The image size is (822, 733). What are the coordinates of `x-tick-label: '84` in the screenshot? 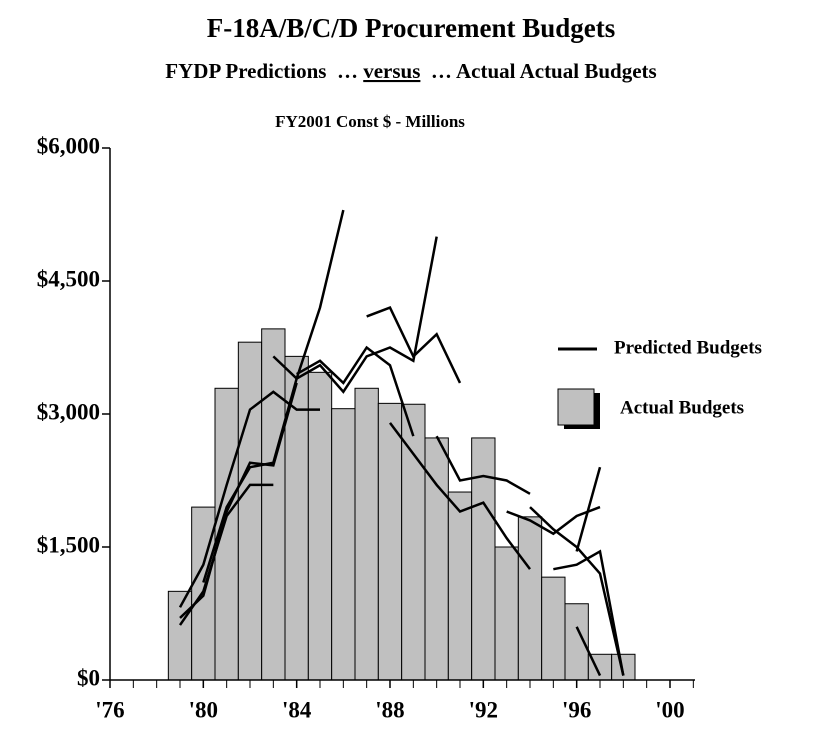 It's located at (297, 709).